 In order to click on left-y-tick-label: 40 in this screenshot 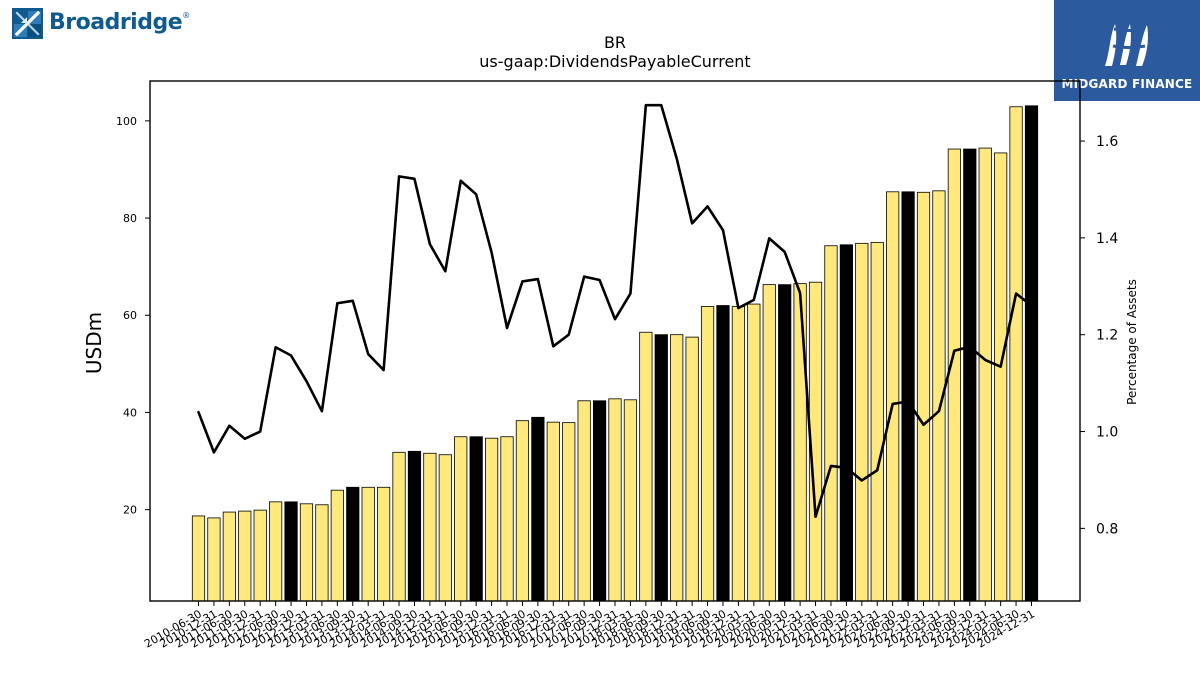, I will do `click(130, 412)`.